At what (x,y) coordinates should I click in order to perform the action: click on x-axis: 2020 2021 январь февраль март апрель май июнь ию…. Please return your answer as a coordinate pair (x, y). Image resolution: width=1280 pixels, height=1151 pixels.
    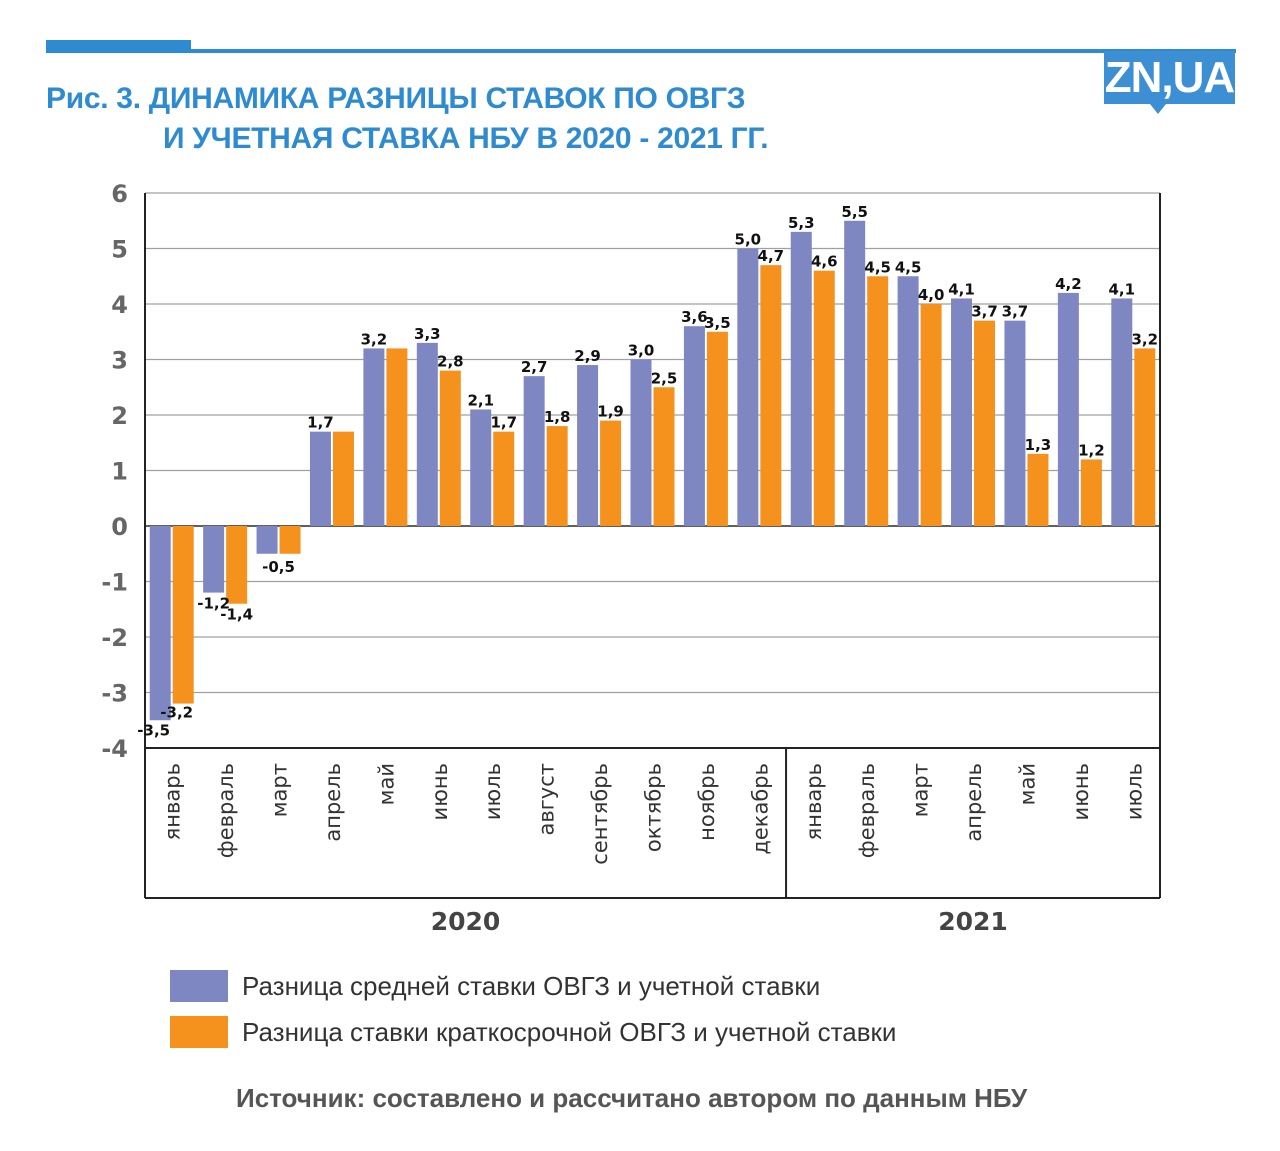
    Looking at the image, I should click on (652, 841).